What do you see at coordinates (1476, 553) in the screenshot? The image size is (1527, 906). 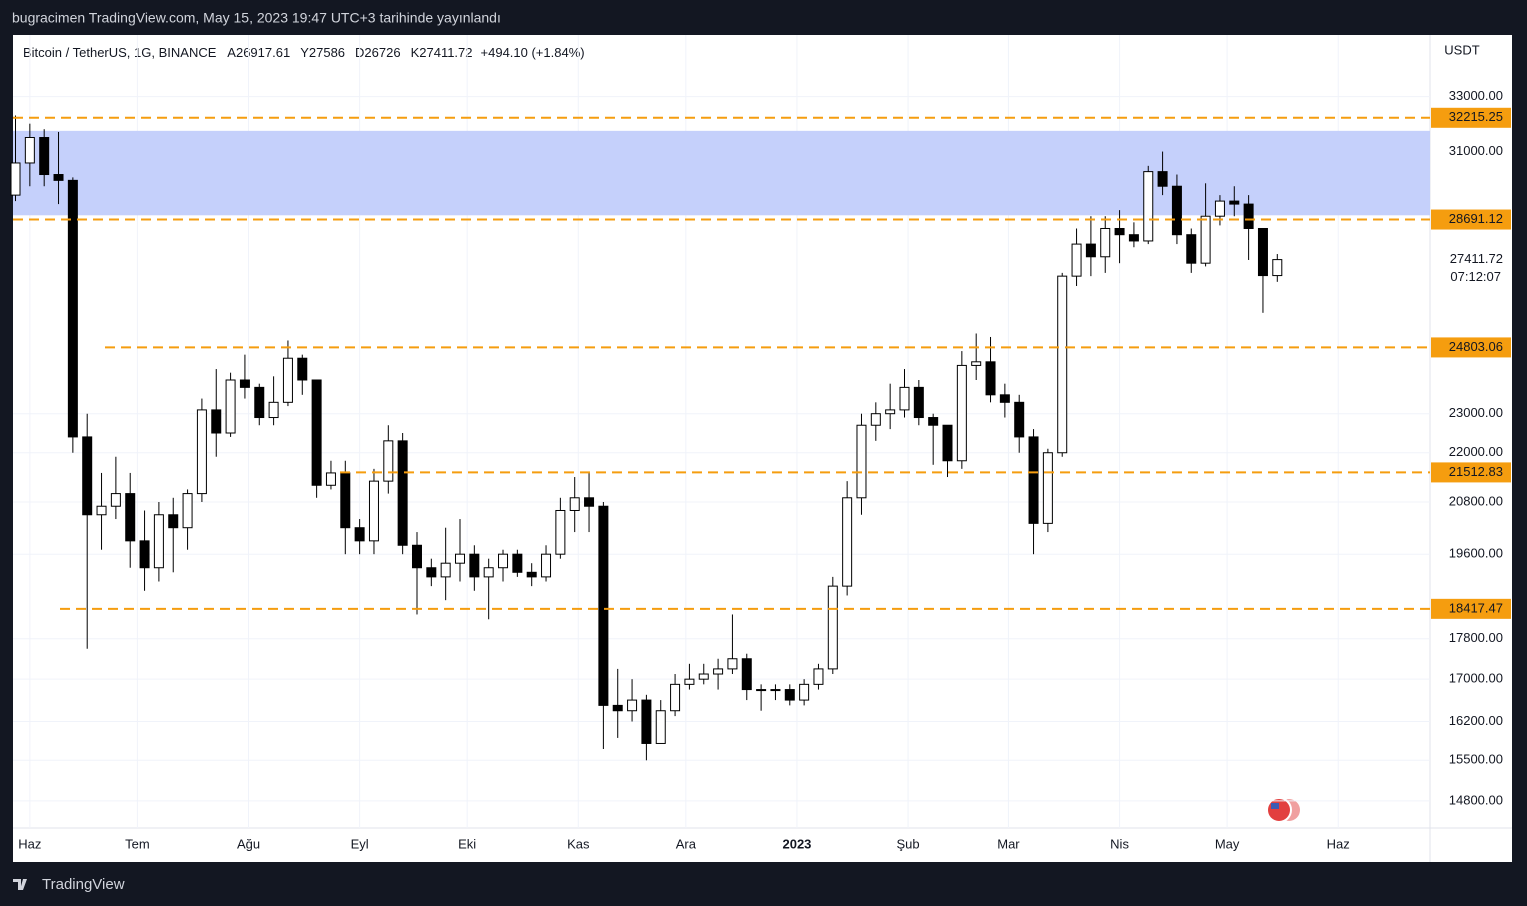 I see `y-tick-label: 19600.00` at bounding box center [1476, 553].